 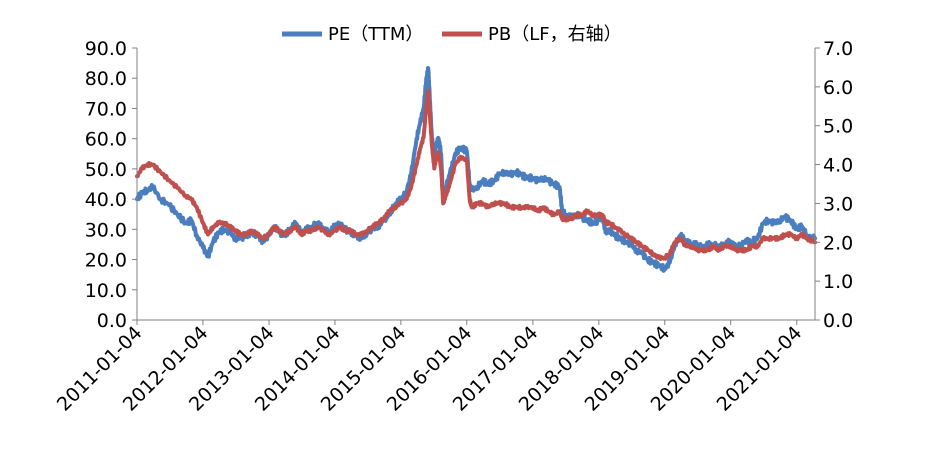 I want to click on legend-label-pe: PE（TTM）, so click(x=375, y=34).